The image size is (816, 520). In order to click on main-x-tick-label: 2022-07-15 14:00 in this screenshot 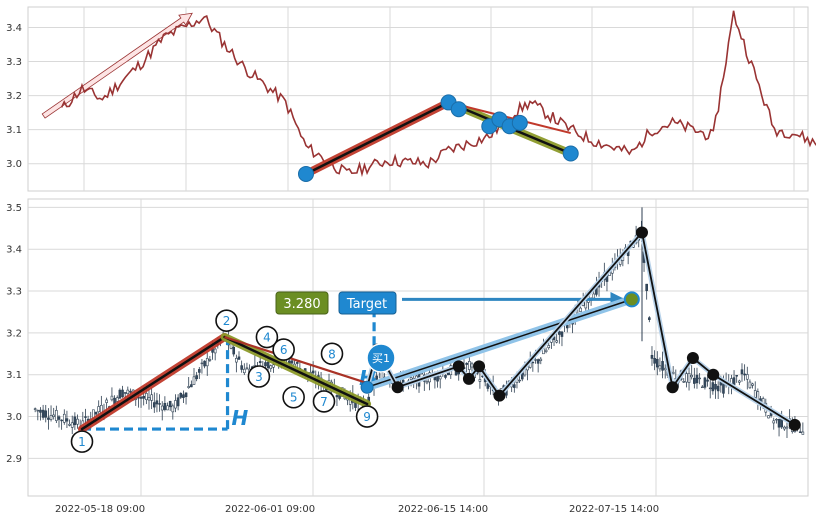, I will do `click(614, 509)`.